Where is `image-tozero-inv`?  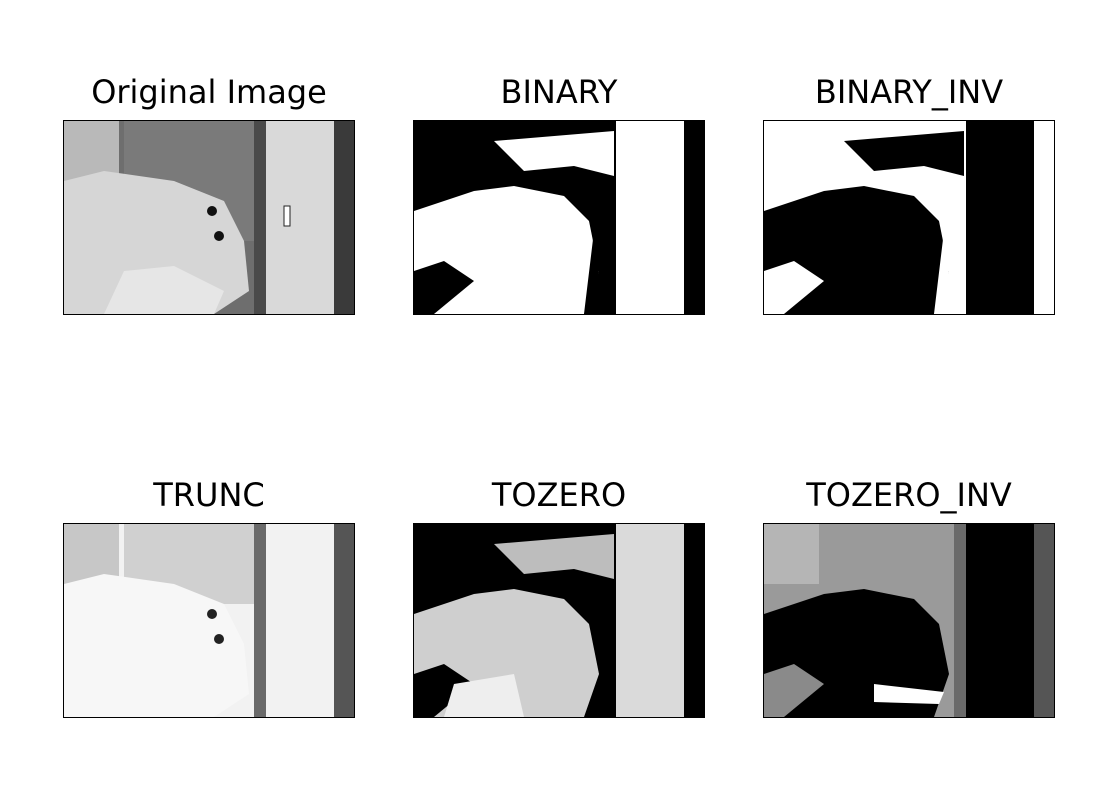
image-tozero-inv is located at coordinates (909, 620).